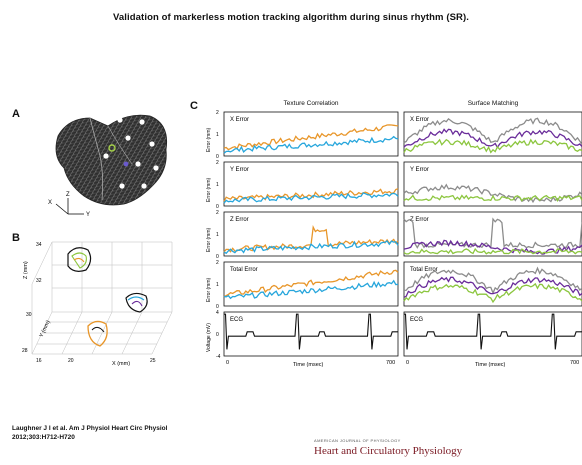  What do you see at coordinates (88, 215) in the screenshot?
I see `axis-y-label: Y` at bounding box center [88, 215].